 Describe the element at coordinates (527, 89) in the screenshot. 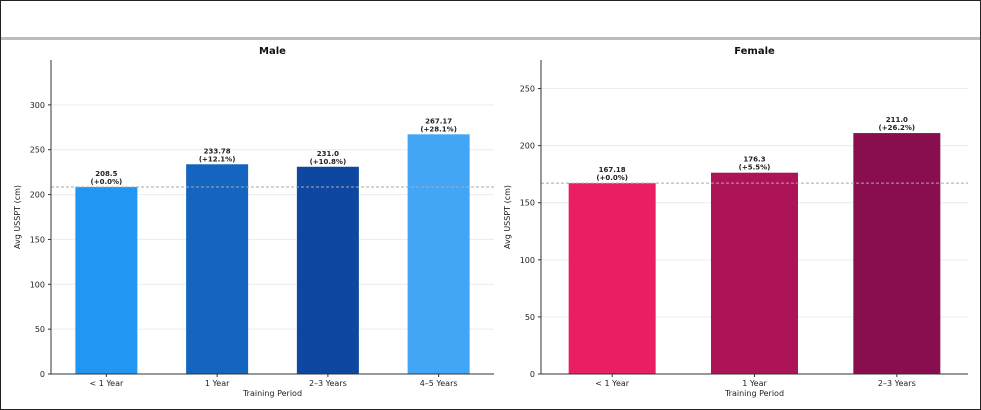

I see `female-ytick-label-5: 250` at that location.